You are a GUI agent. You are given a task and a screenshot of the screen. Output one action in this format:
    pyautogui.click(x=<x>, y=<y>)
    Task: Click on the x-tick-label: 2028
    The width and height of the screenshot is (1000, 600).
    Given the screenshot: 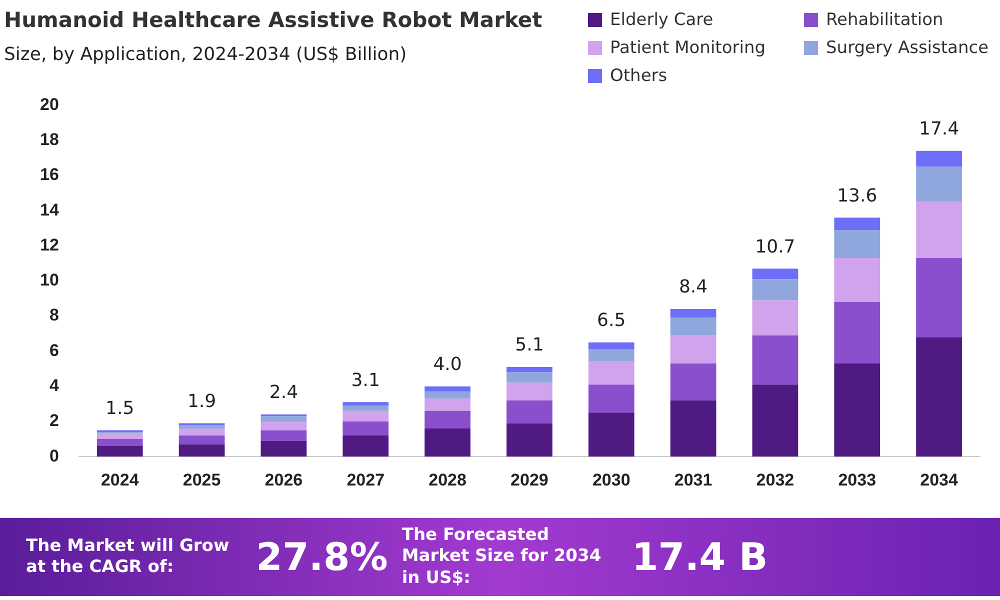 What is the action you would take?
    pyautogui.click(x=447, y=480)
    